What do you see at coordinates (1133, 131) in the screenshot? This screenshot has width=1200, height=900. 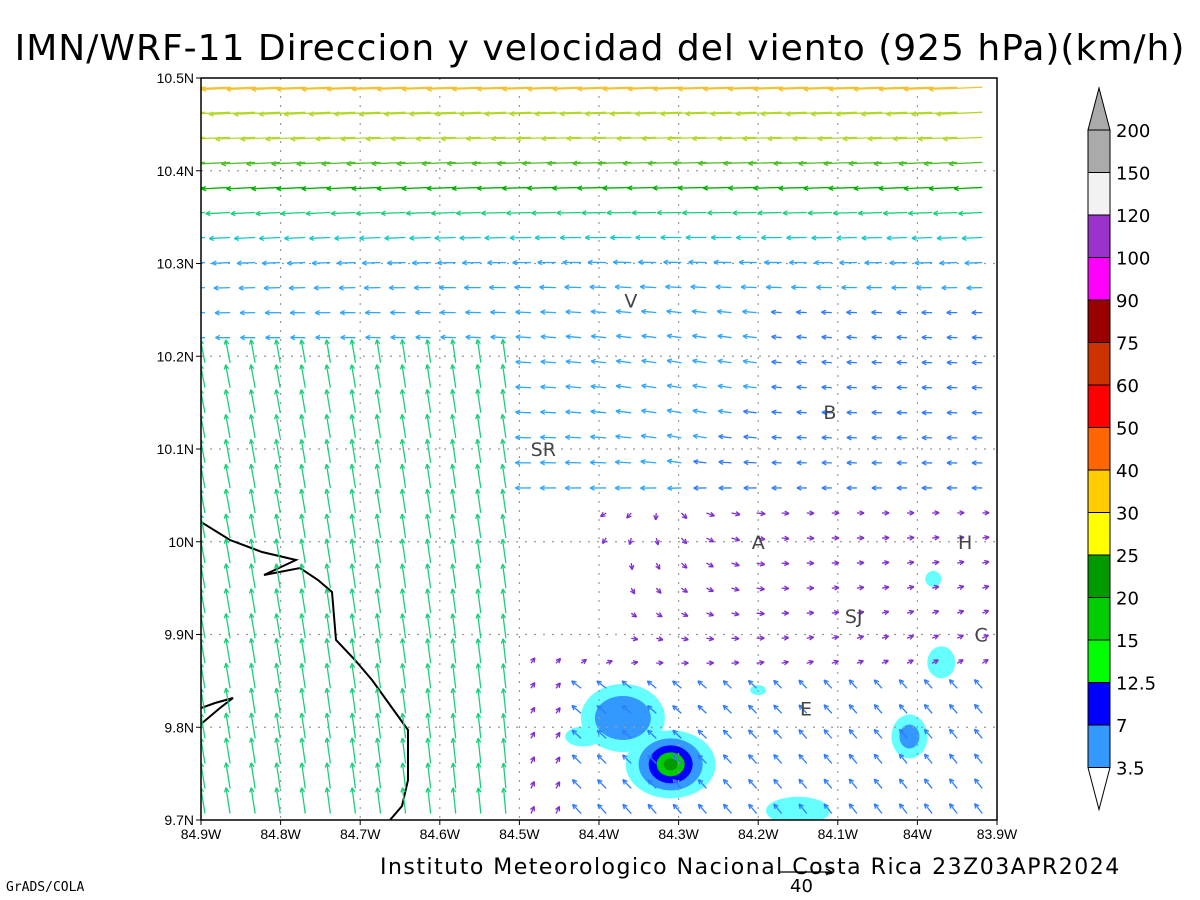 I see `colorbar-label: 200` at bounding box center [1133, 131].